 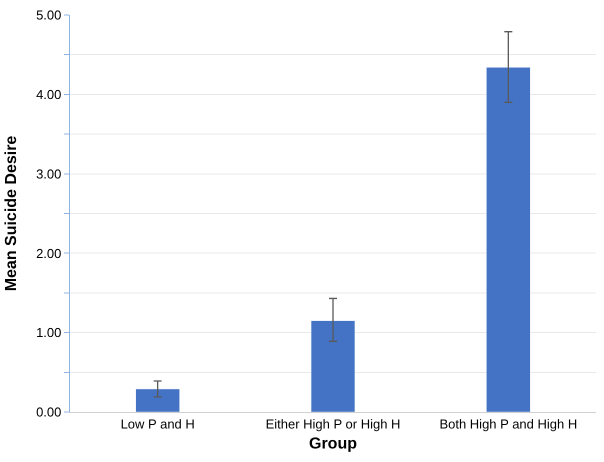 What do you see at coordinates (508, 424) in the screenshot?
I see `x-tick-label: Both High P and High H` at bounding box center [508, 424].